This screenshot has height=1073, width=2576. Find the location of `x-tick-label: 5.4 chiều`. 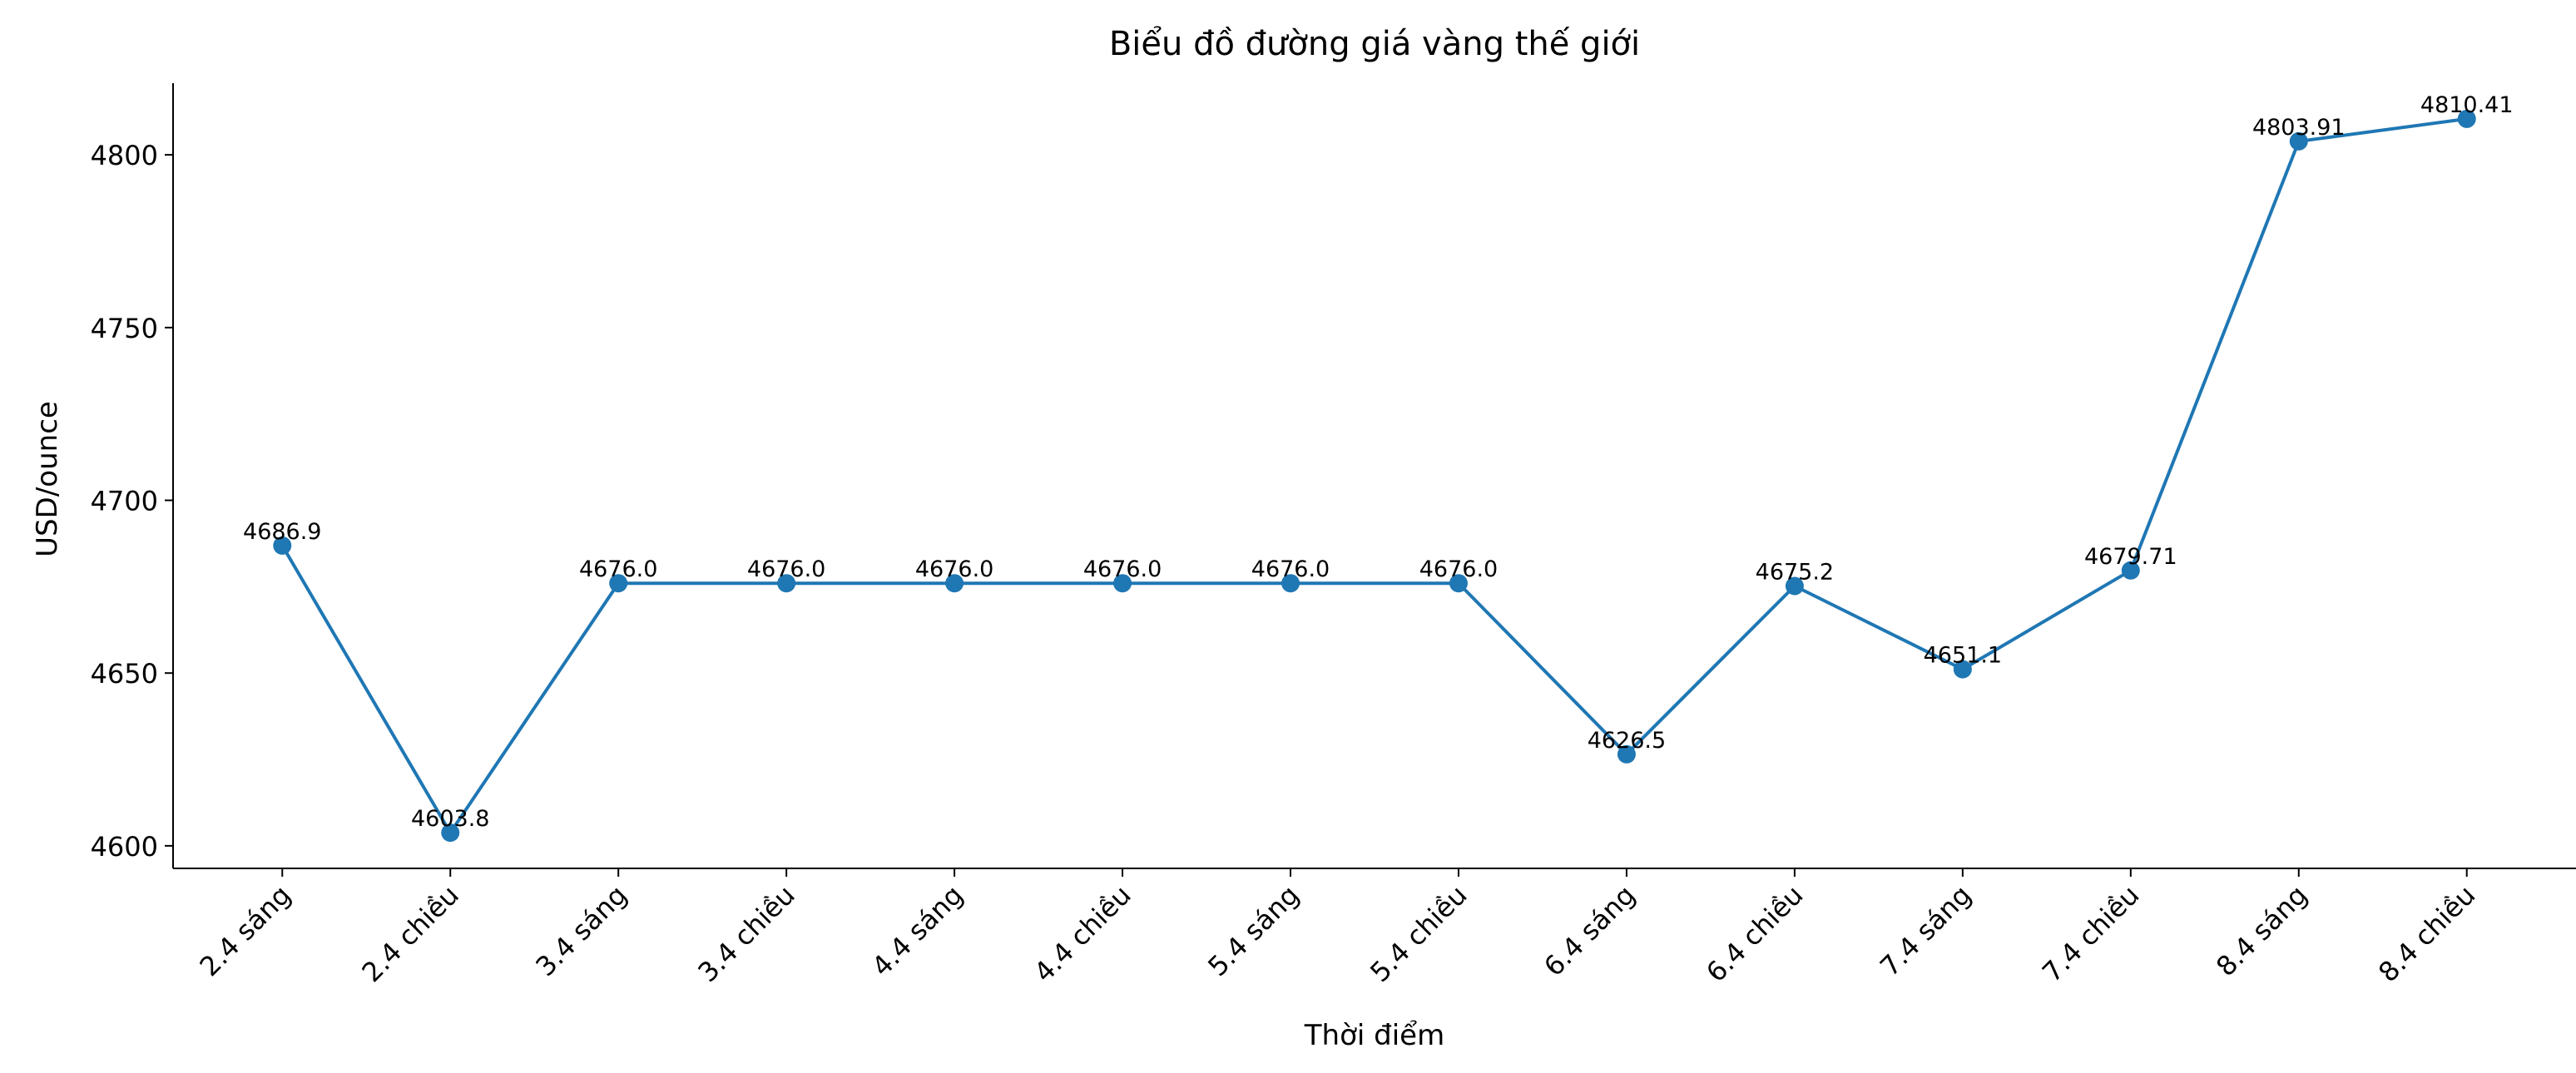

x-tick-label: 5.4 chiều is located at coordinates (1418, 933).